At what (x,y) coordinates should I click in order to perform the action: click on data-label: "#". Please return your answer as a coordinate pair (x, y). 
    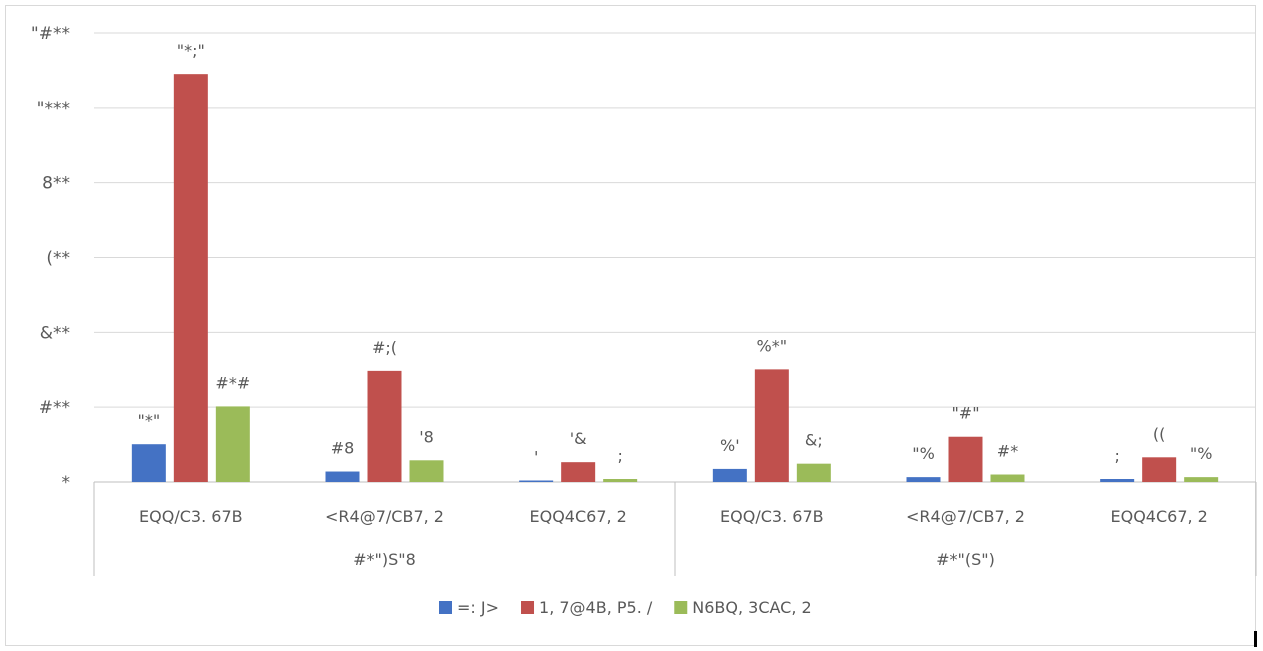
    Looking at the image, I should click on (965, 413).